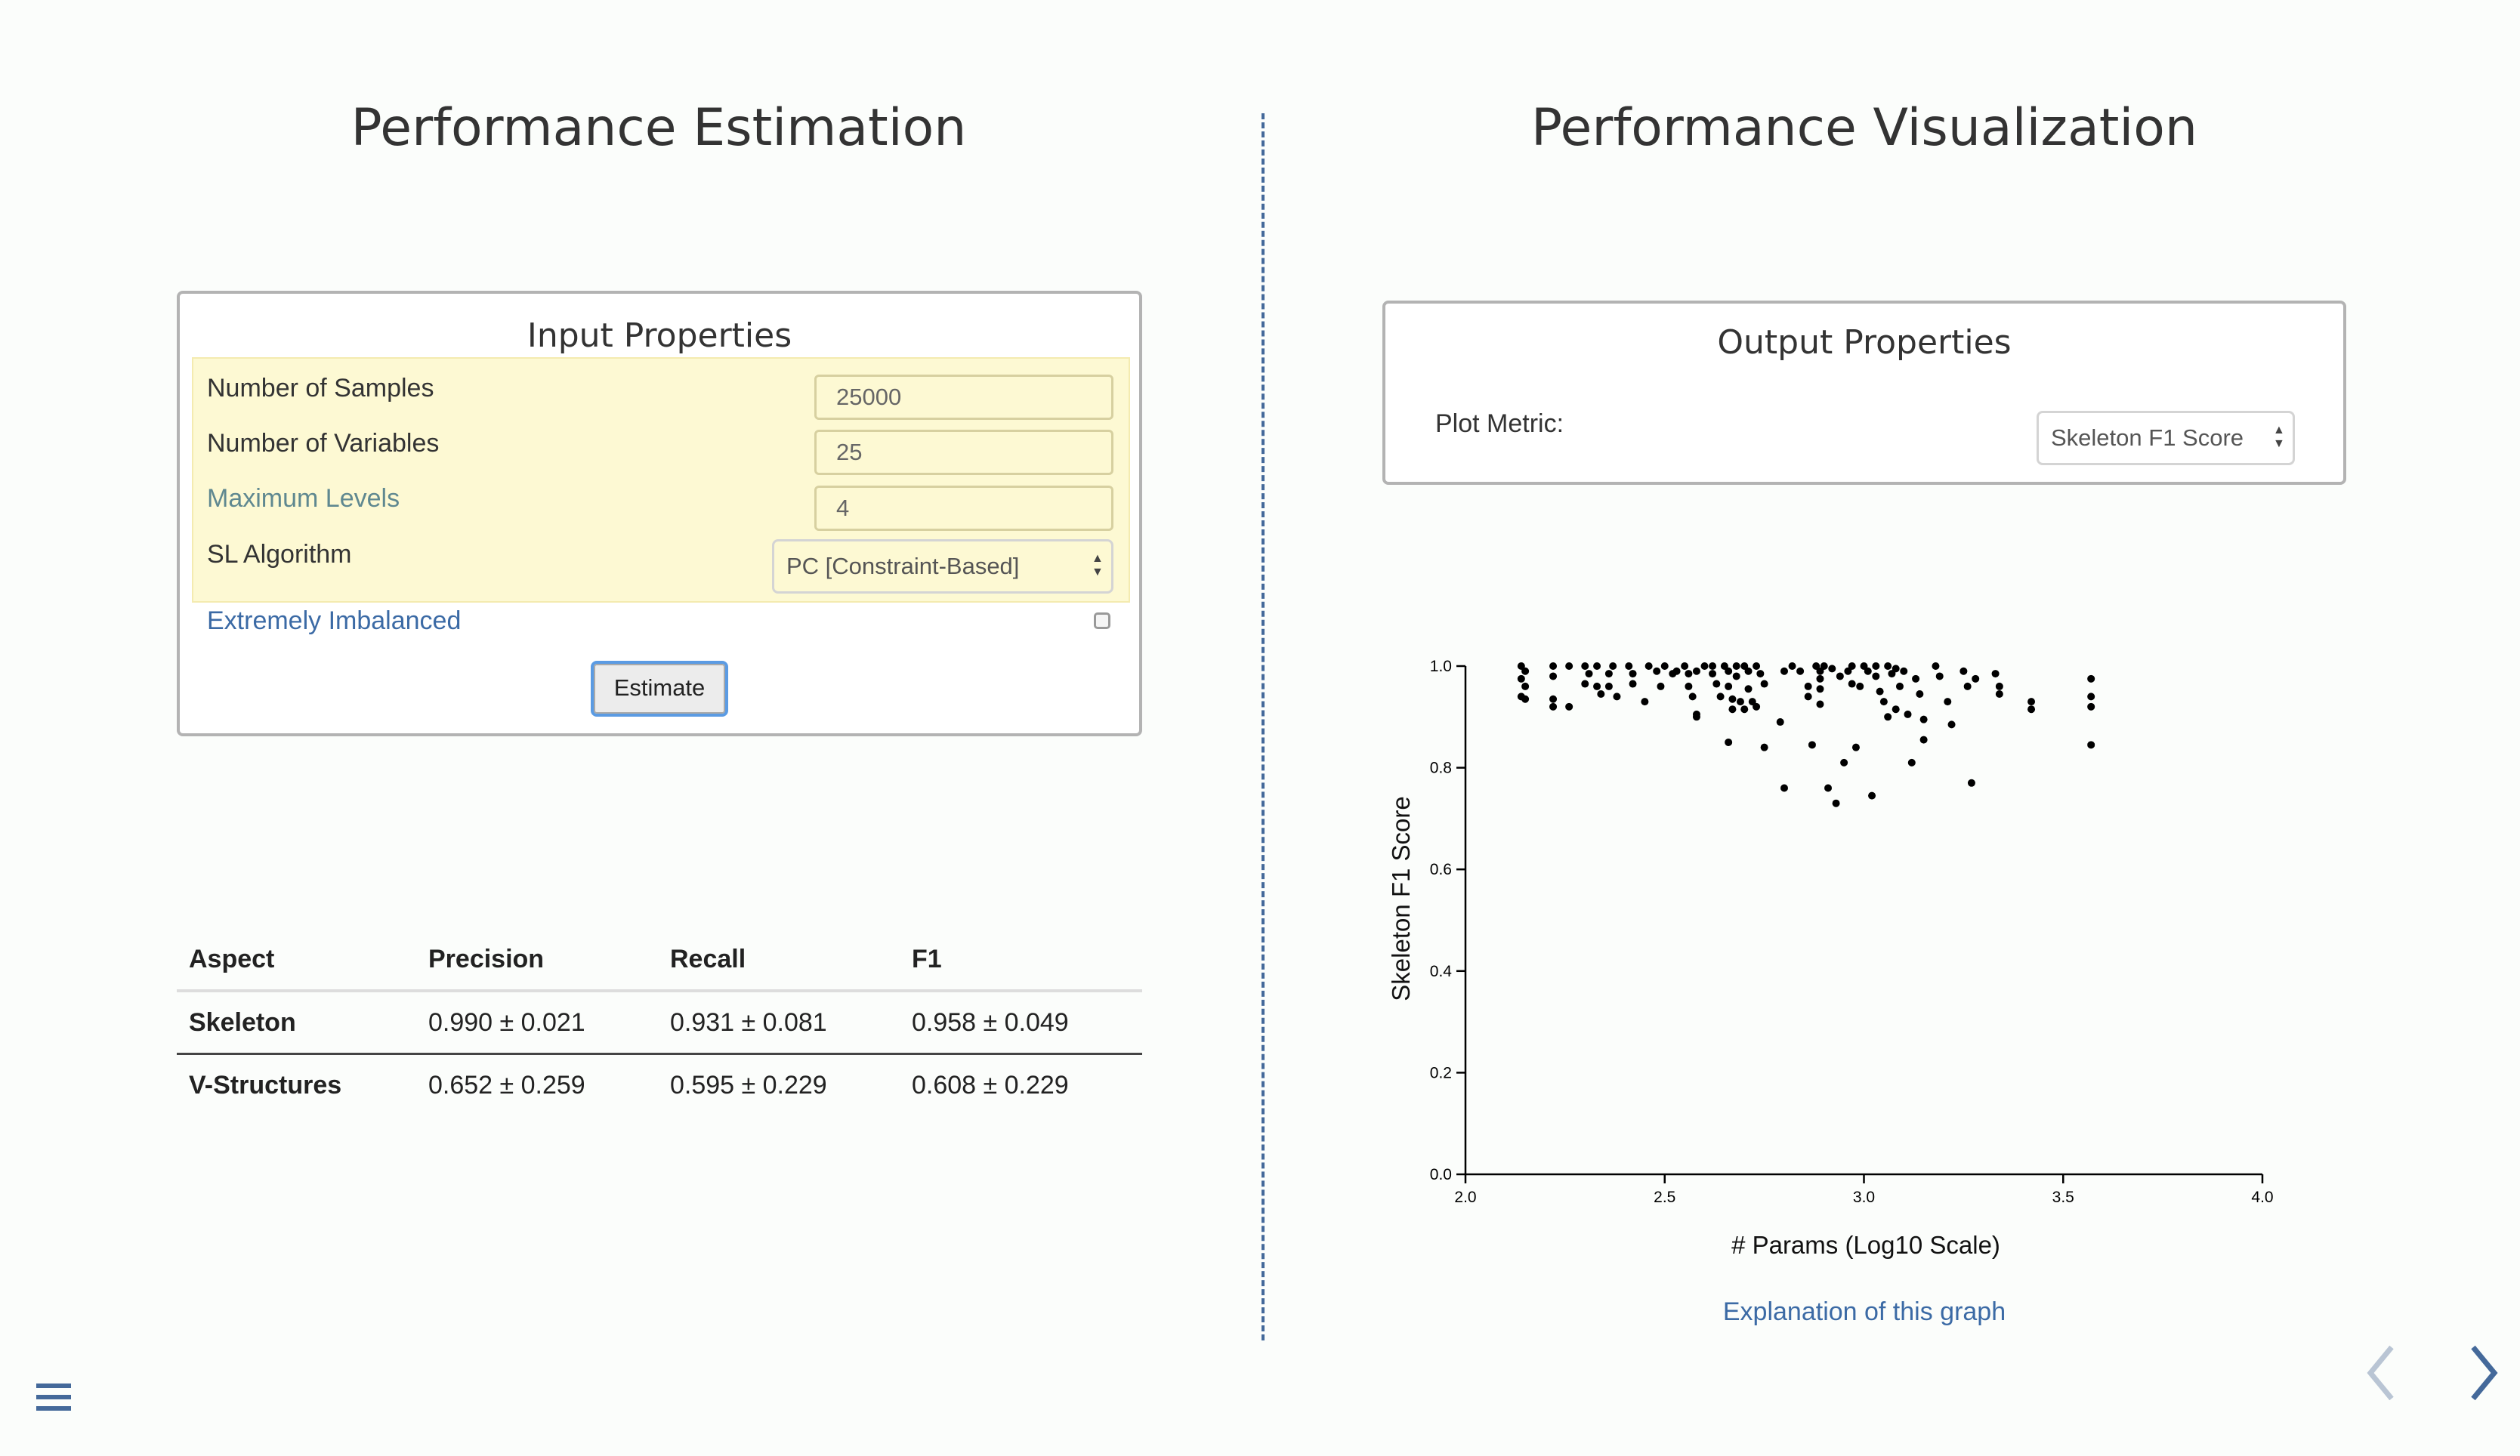 The image size is (2520, 1456). I want to click on y-axis: 0.0 0.2 0.4 0.6 0.8 1.0, so click(1448, 920).